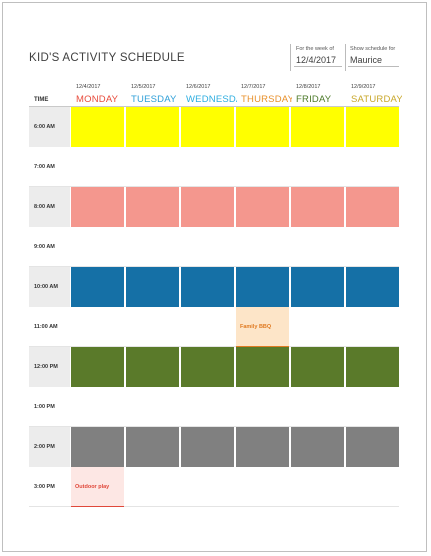 Image resolution: width=431 pixels, height=556 pixels. What do you see at coordinates (308, 87) in the screenshot?
I see `day-date: 12/8/2017` at bounding box center [308, 87].